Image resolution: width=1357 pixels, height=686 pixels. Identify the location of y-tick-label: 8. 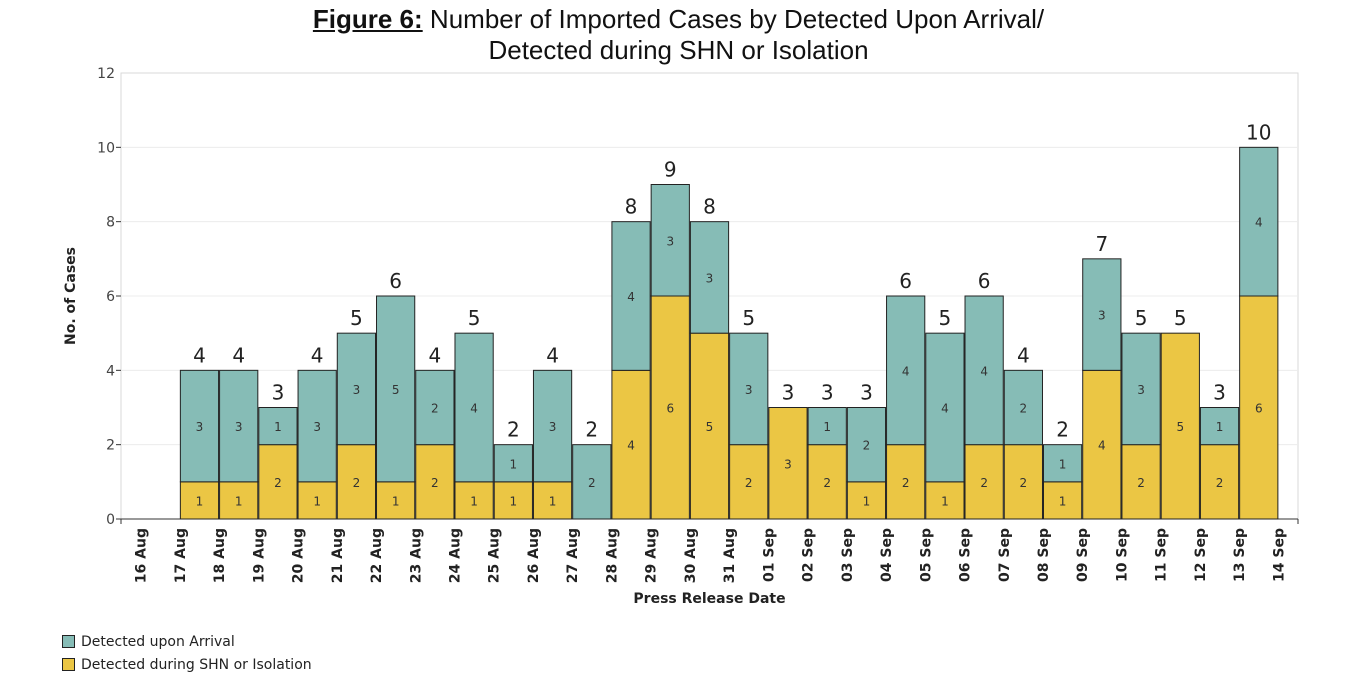
(110, 223).